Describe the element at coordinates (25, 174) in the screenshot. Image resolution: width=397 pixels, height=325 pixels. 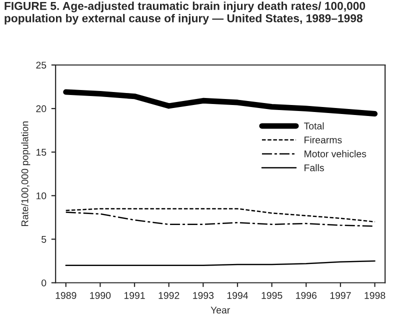
I see `y-axis-title: Rate/100,000 population` at that location.